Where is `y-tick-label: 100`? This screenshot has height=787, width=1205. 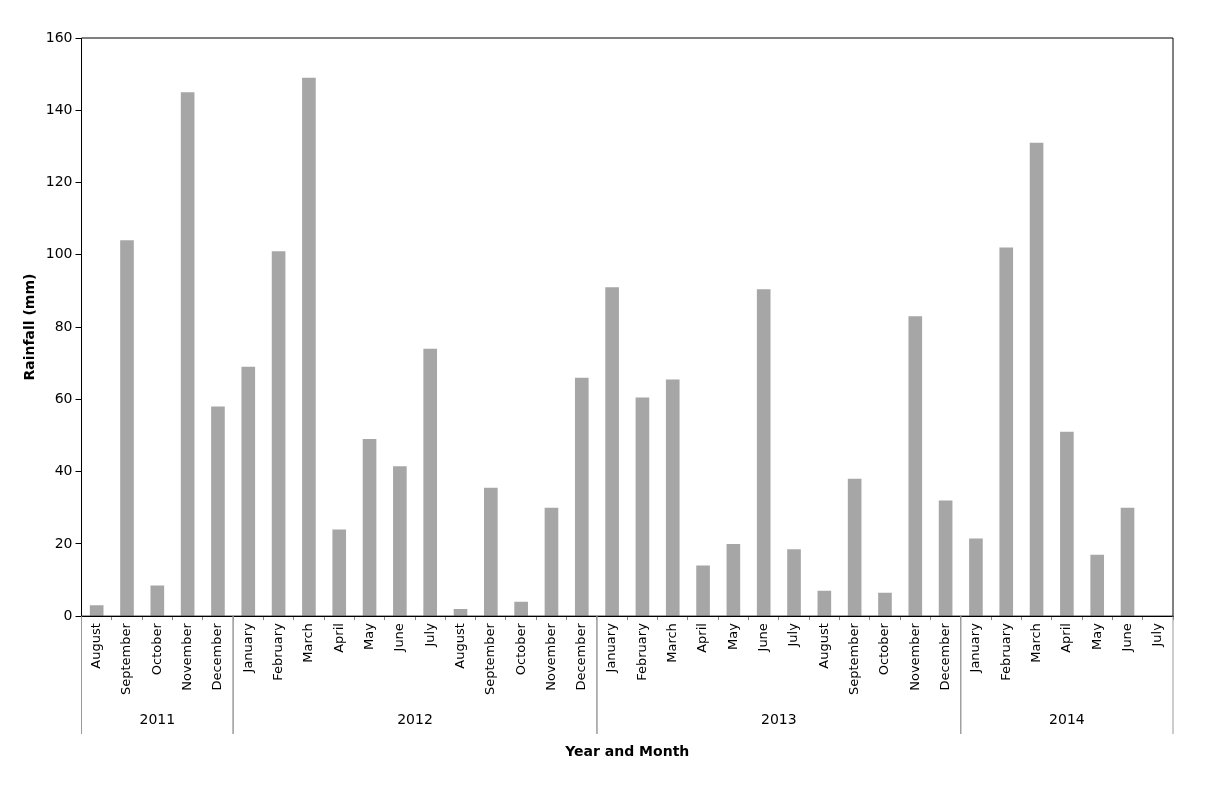
y-tick-label: 100 is located at coordinates (59, 253).